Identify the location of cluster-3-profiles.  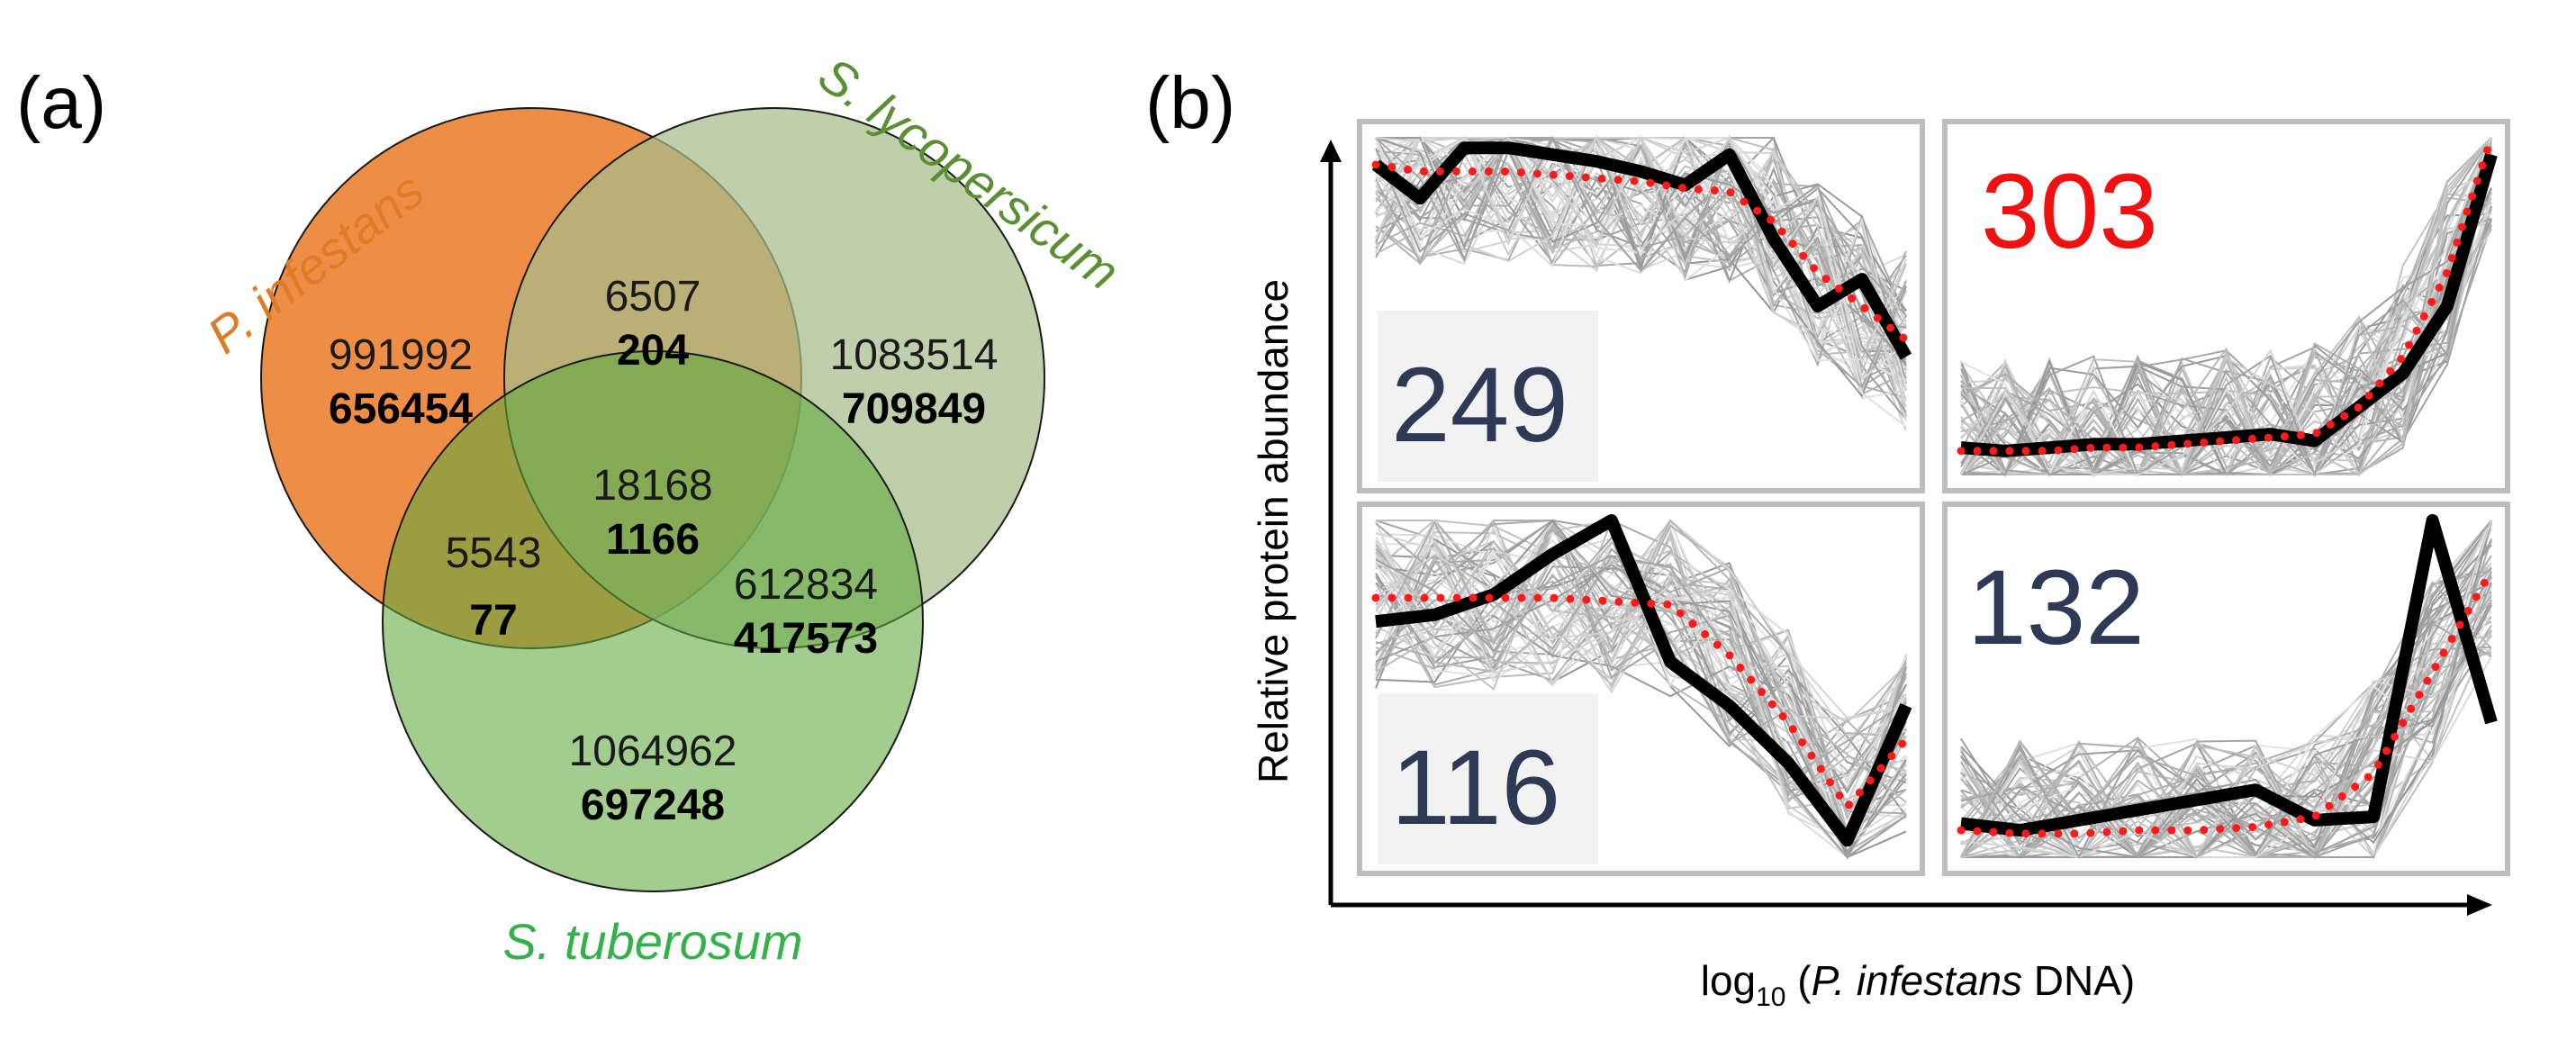
(2227, 676).